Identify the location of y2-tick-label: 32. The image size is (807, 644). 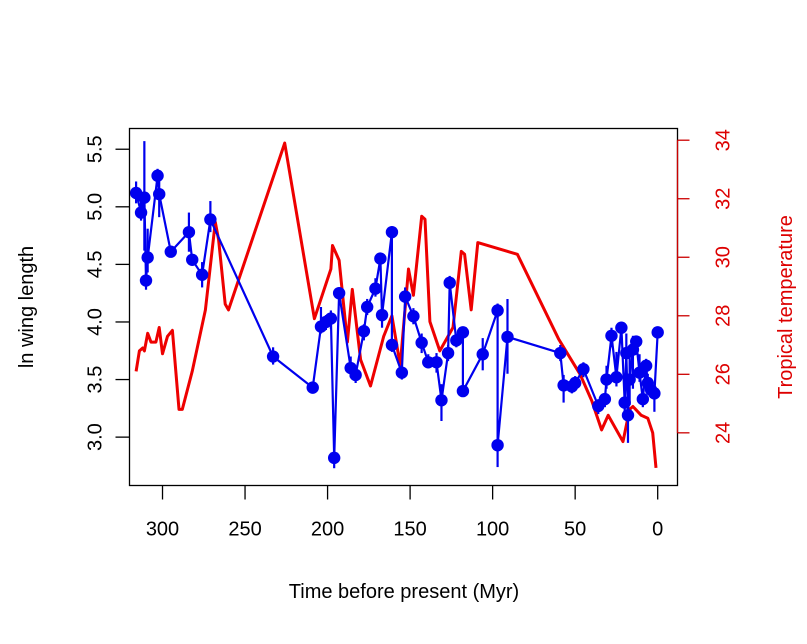
(724, 199).